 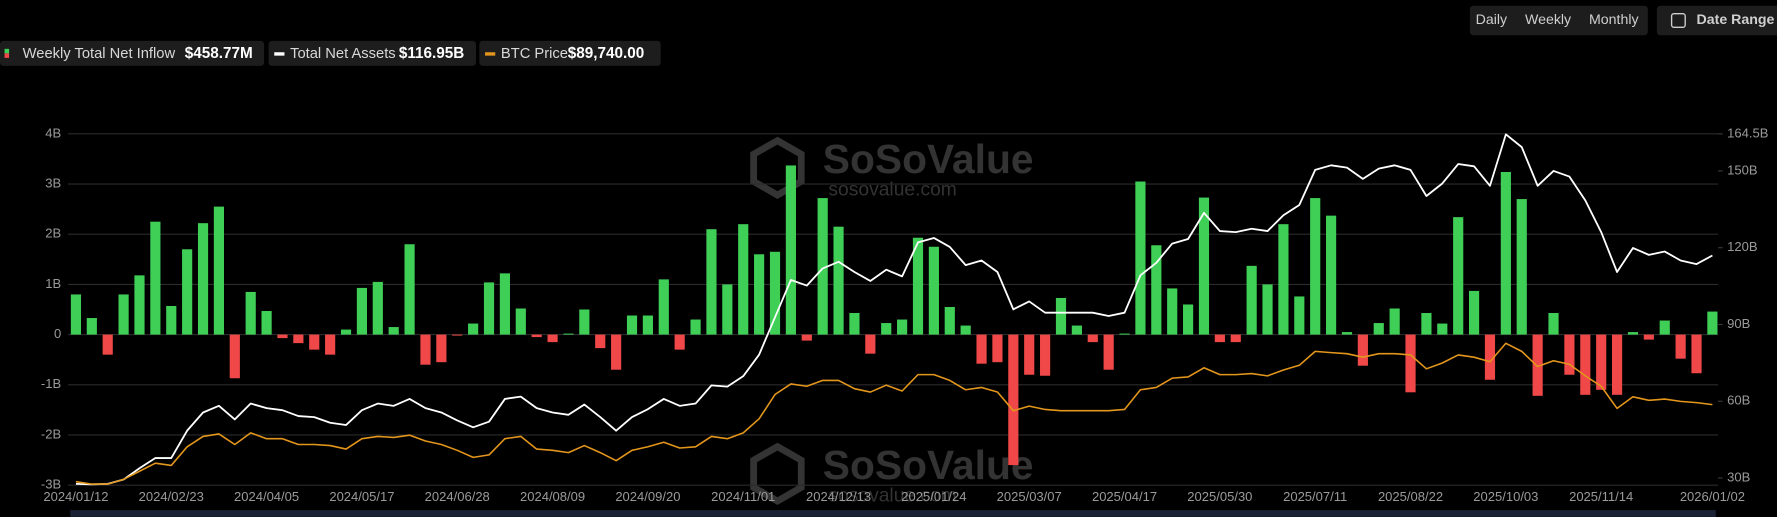 I want to click on x-tick-label: 2025/11/14, so click(x=1601, y=496).